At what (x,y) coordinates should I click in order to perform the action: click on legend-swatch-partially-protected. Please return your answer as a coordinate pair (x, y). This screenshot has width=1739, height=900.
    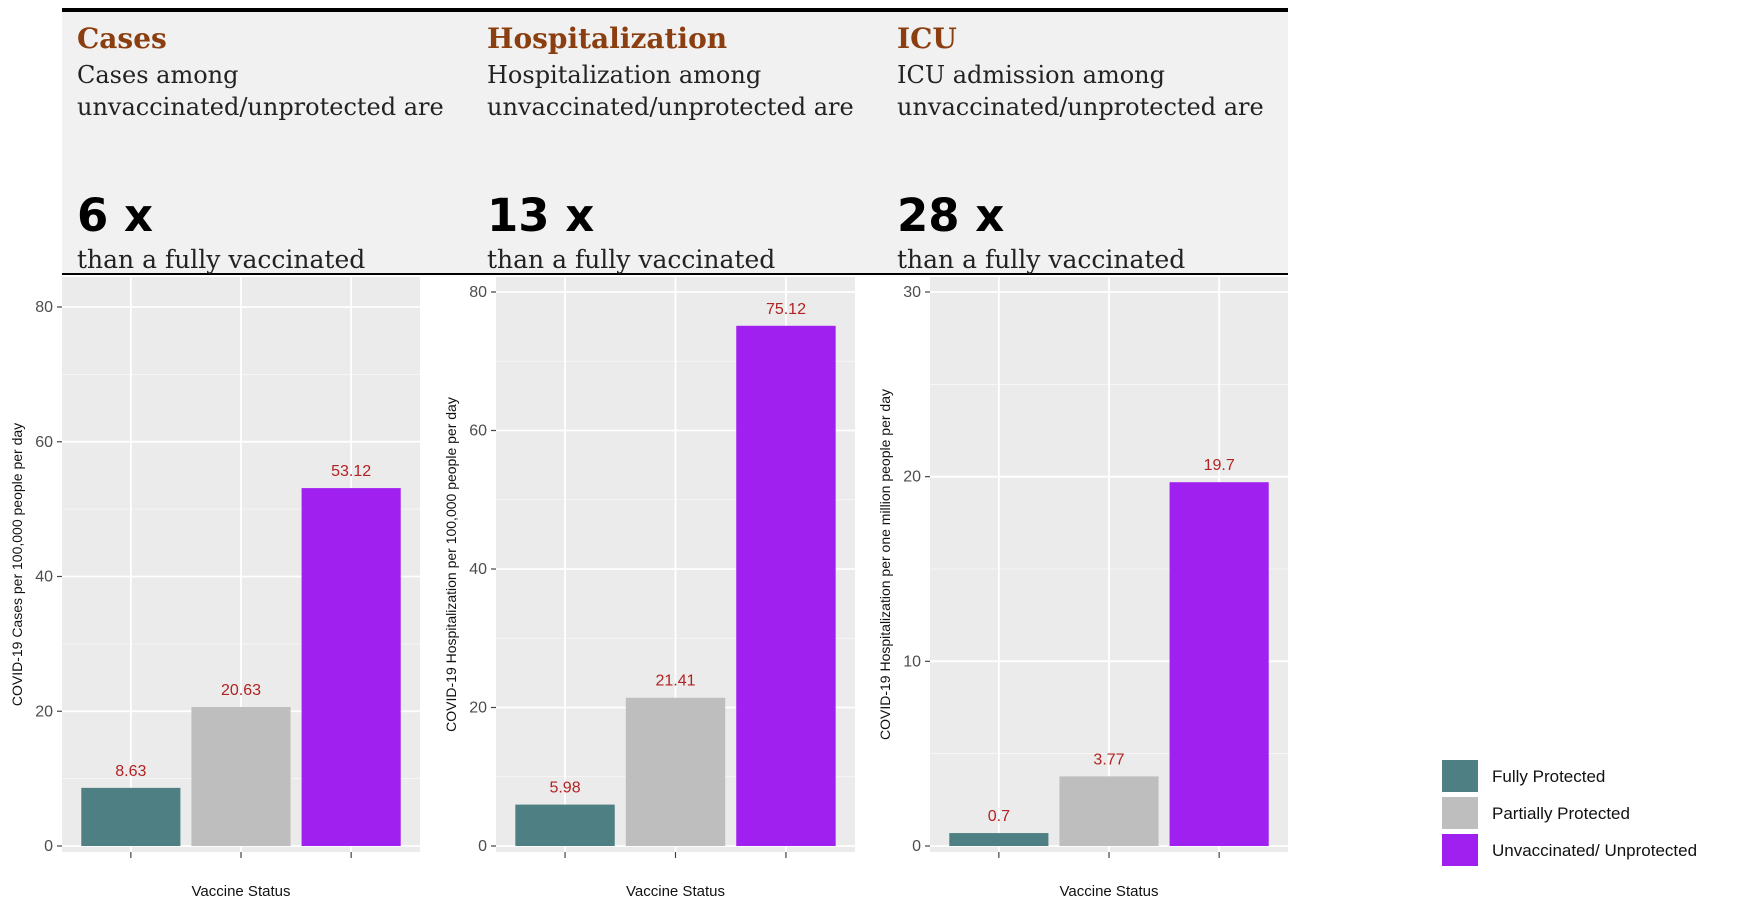
    Looking at the image, I should click on (1460, 813).